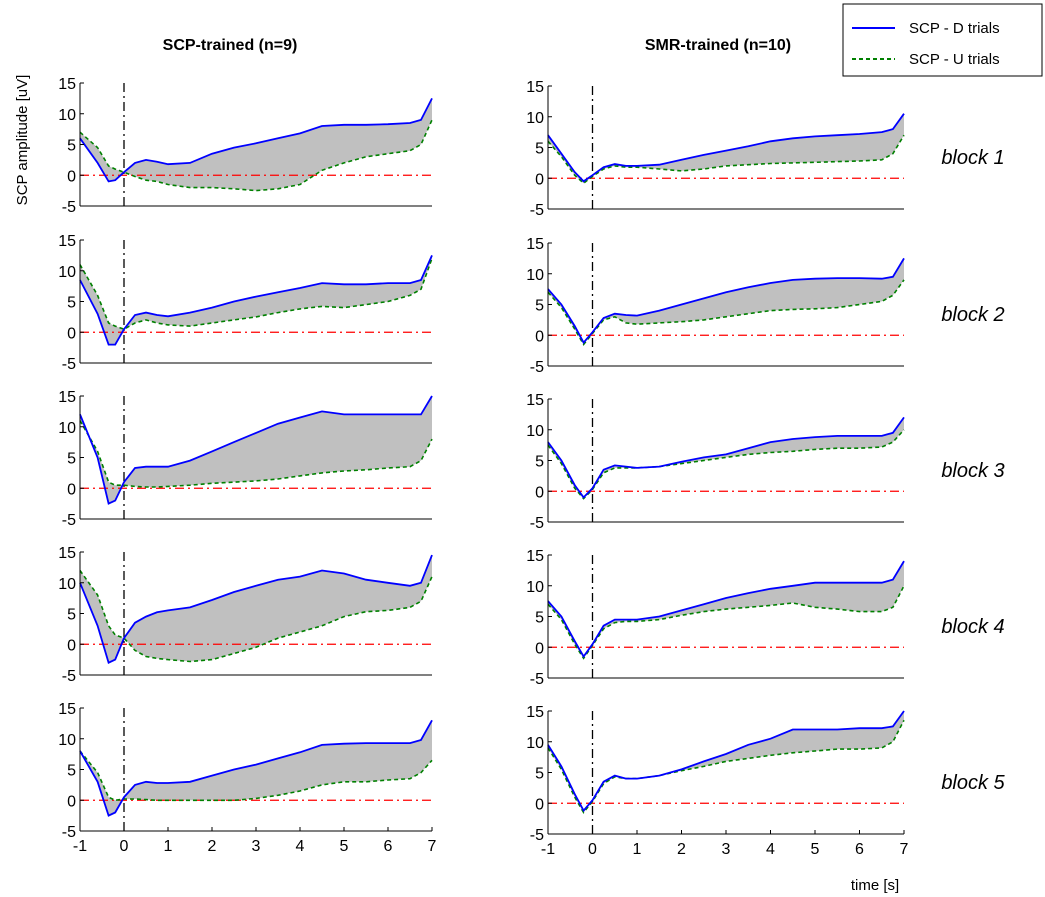 Image resolution: width=1045 pixels, height=897 pixels. I want to click on panel-smr-block-3: 15 10 5 0 -5 block 3, so click(765, 462).